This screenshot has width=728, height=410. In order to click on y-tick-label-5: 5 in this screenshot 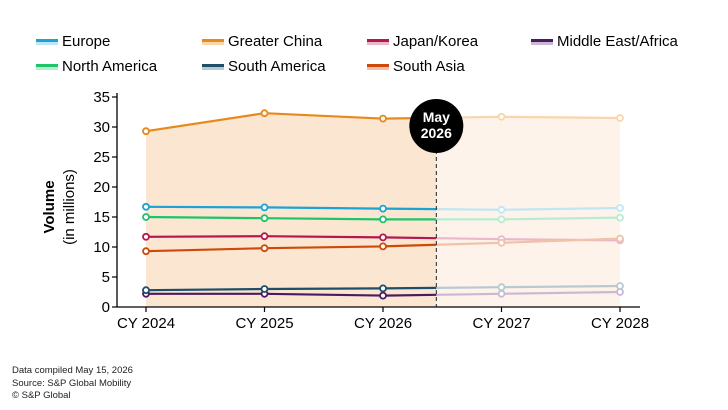, I will do `click(106, 277)`.